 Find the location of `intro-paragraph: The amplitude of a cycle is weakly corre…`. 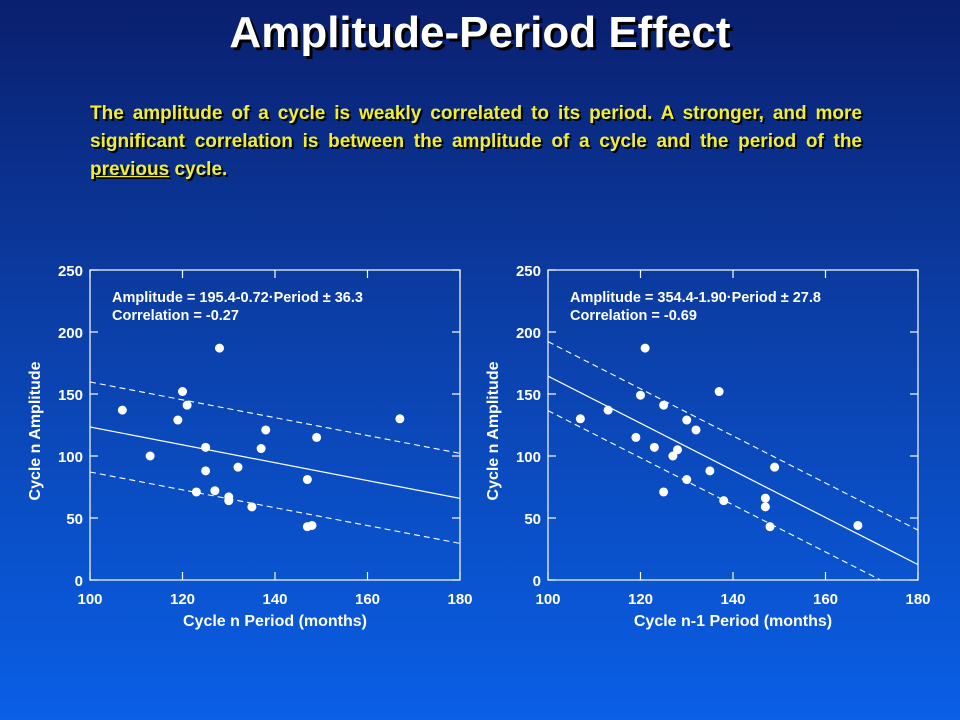

intro-paragraph: The amplitude of a cycle is weakly corre… is located at coordinates (476, 142).